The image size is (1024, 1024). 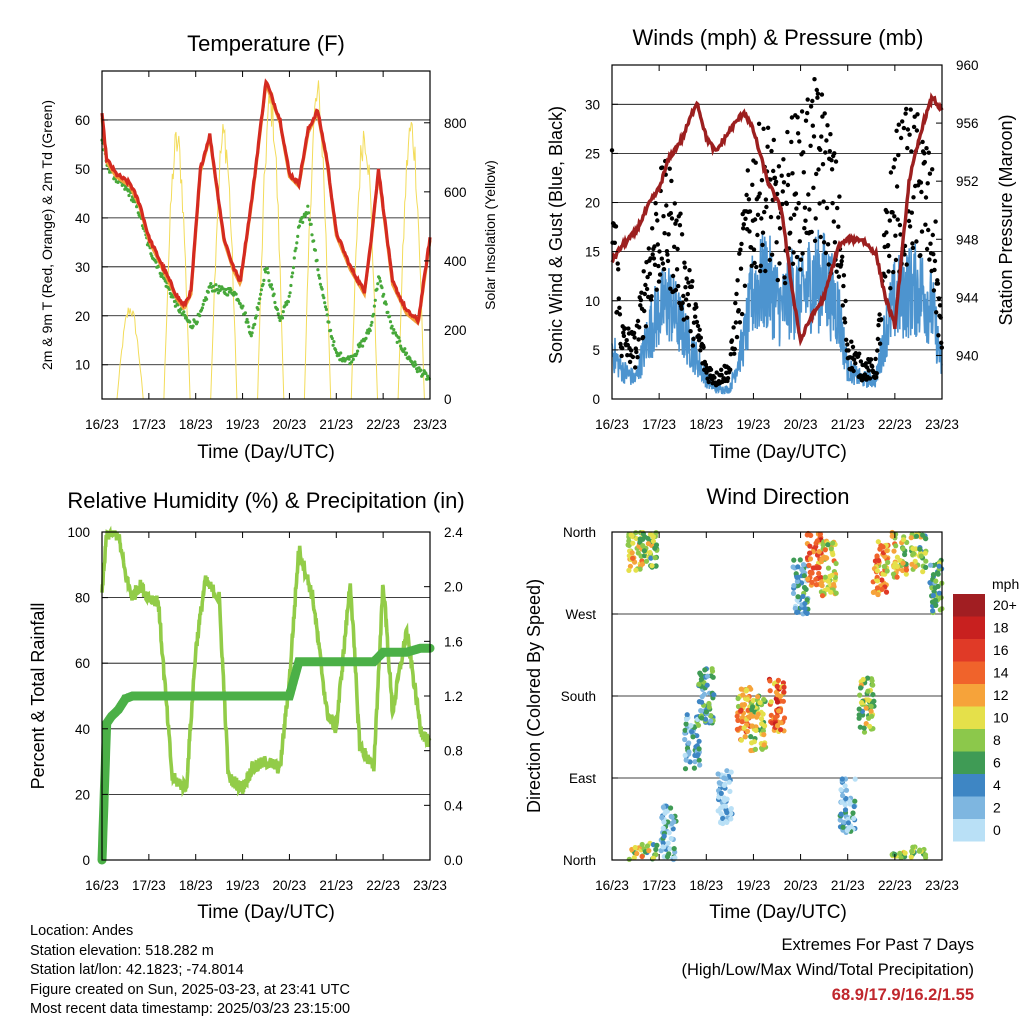 I want to click on y2-tick-label: 400, so click(x=455, y=261).